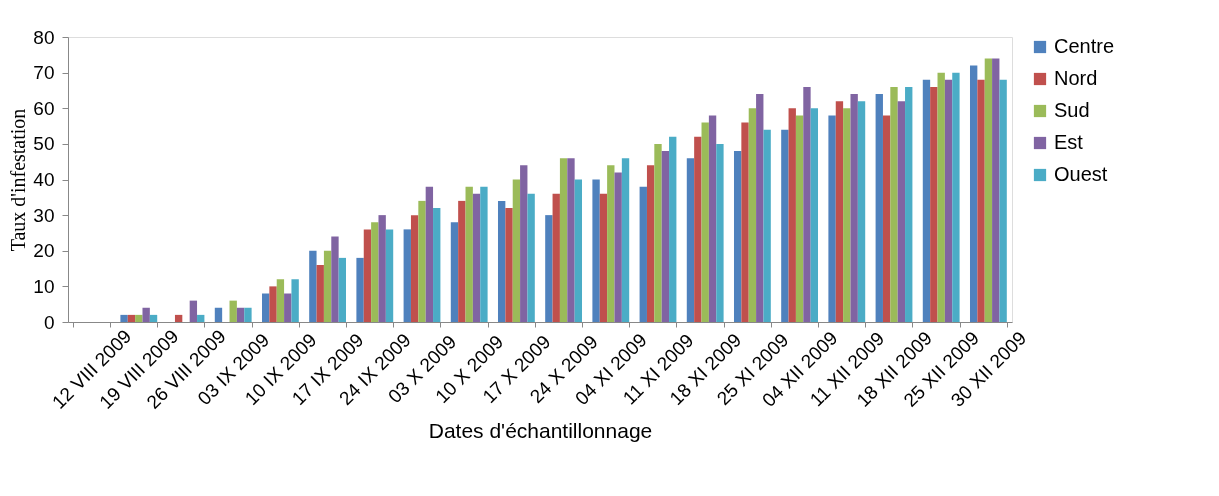 The height and width of the screenshot is (496, 1219). Describe the element at coordinates (44, 37) in the screenshot. I see `y-tick-label: 80` at that location.